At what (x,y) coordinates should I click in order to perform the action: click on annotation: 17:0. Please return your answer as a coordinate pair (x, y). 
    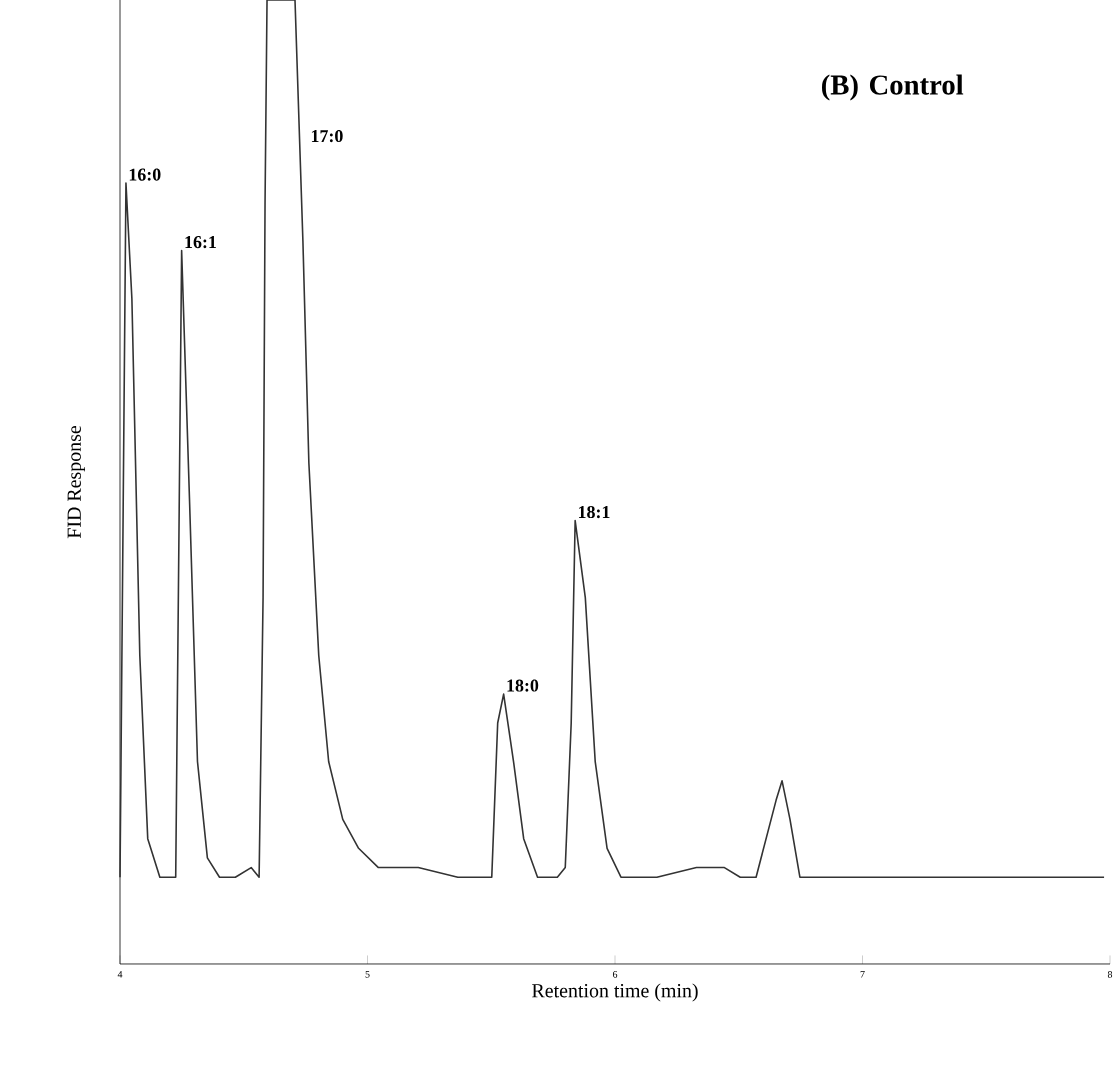
    Looking at the image, I should click on (327, 136).